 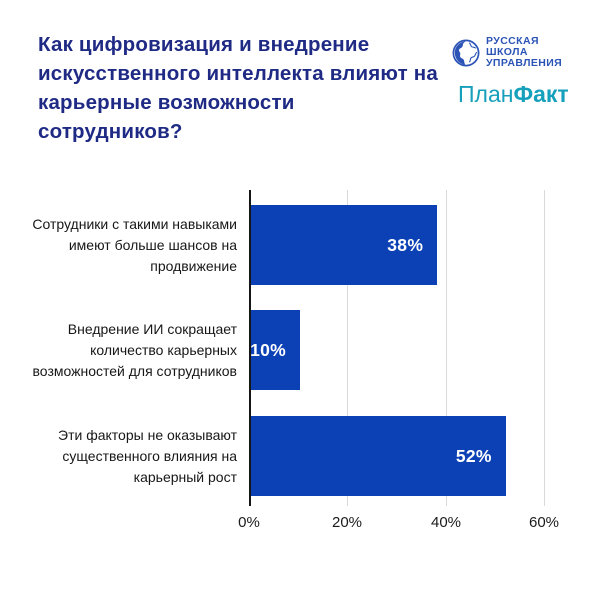 What do you see at coordinates (249, 522) in the screenshot?
I see `x-tick-0: 0%` at bounding box center [249, 522].